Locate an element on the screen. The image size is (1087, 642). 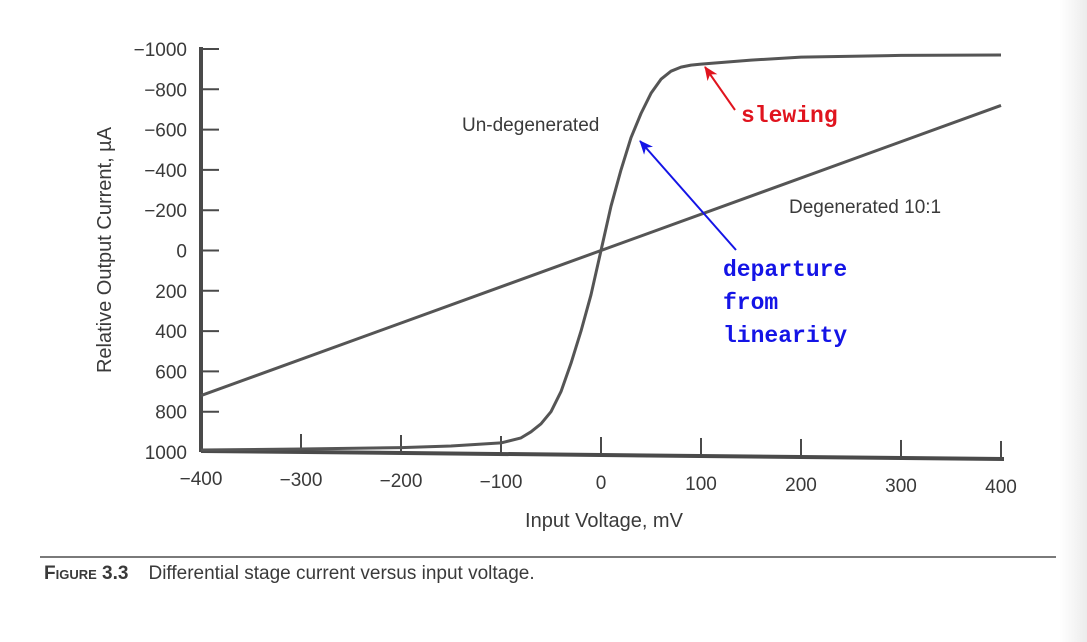
y-tick-label: −200 is located at coordinates (165, 211).